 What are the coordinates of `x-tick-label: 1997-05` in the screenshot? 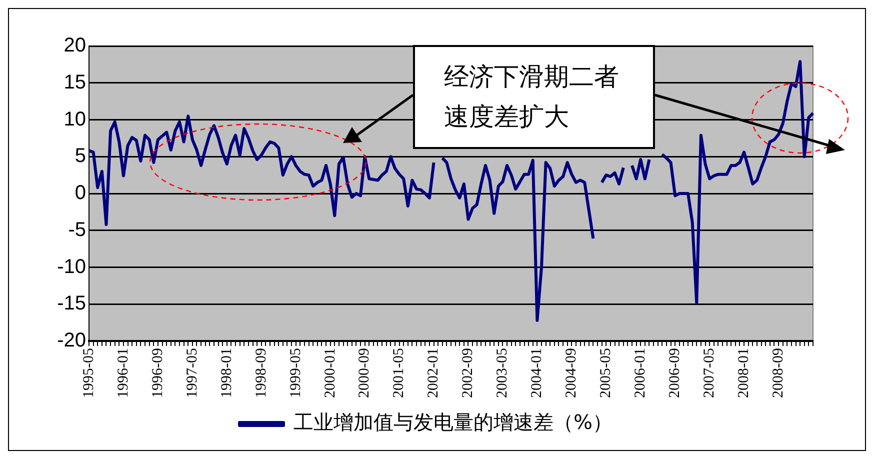 It's located at (192, 373).